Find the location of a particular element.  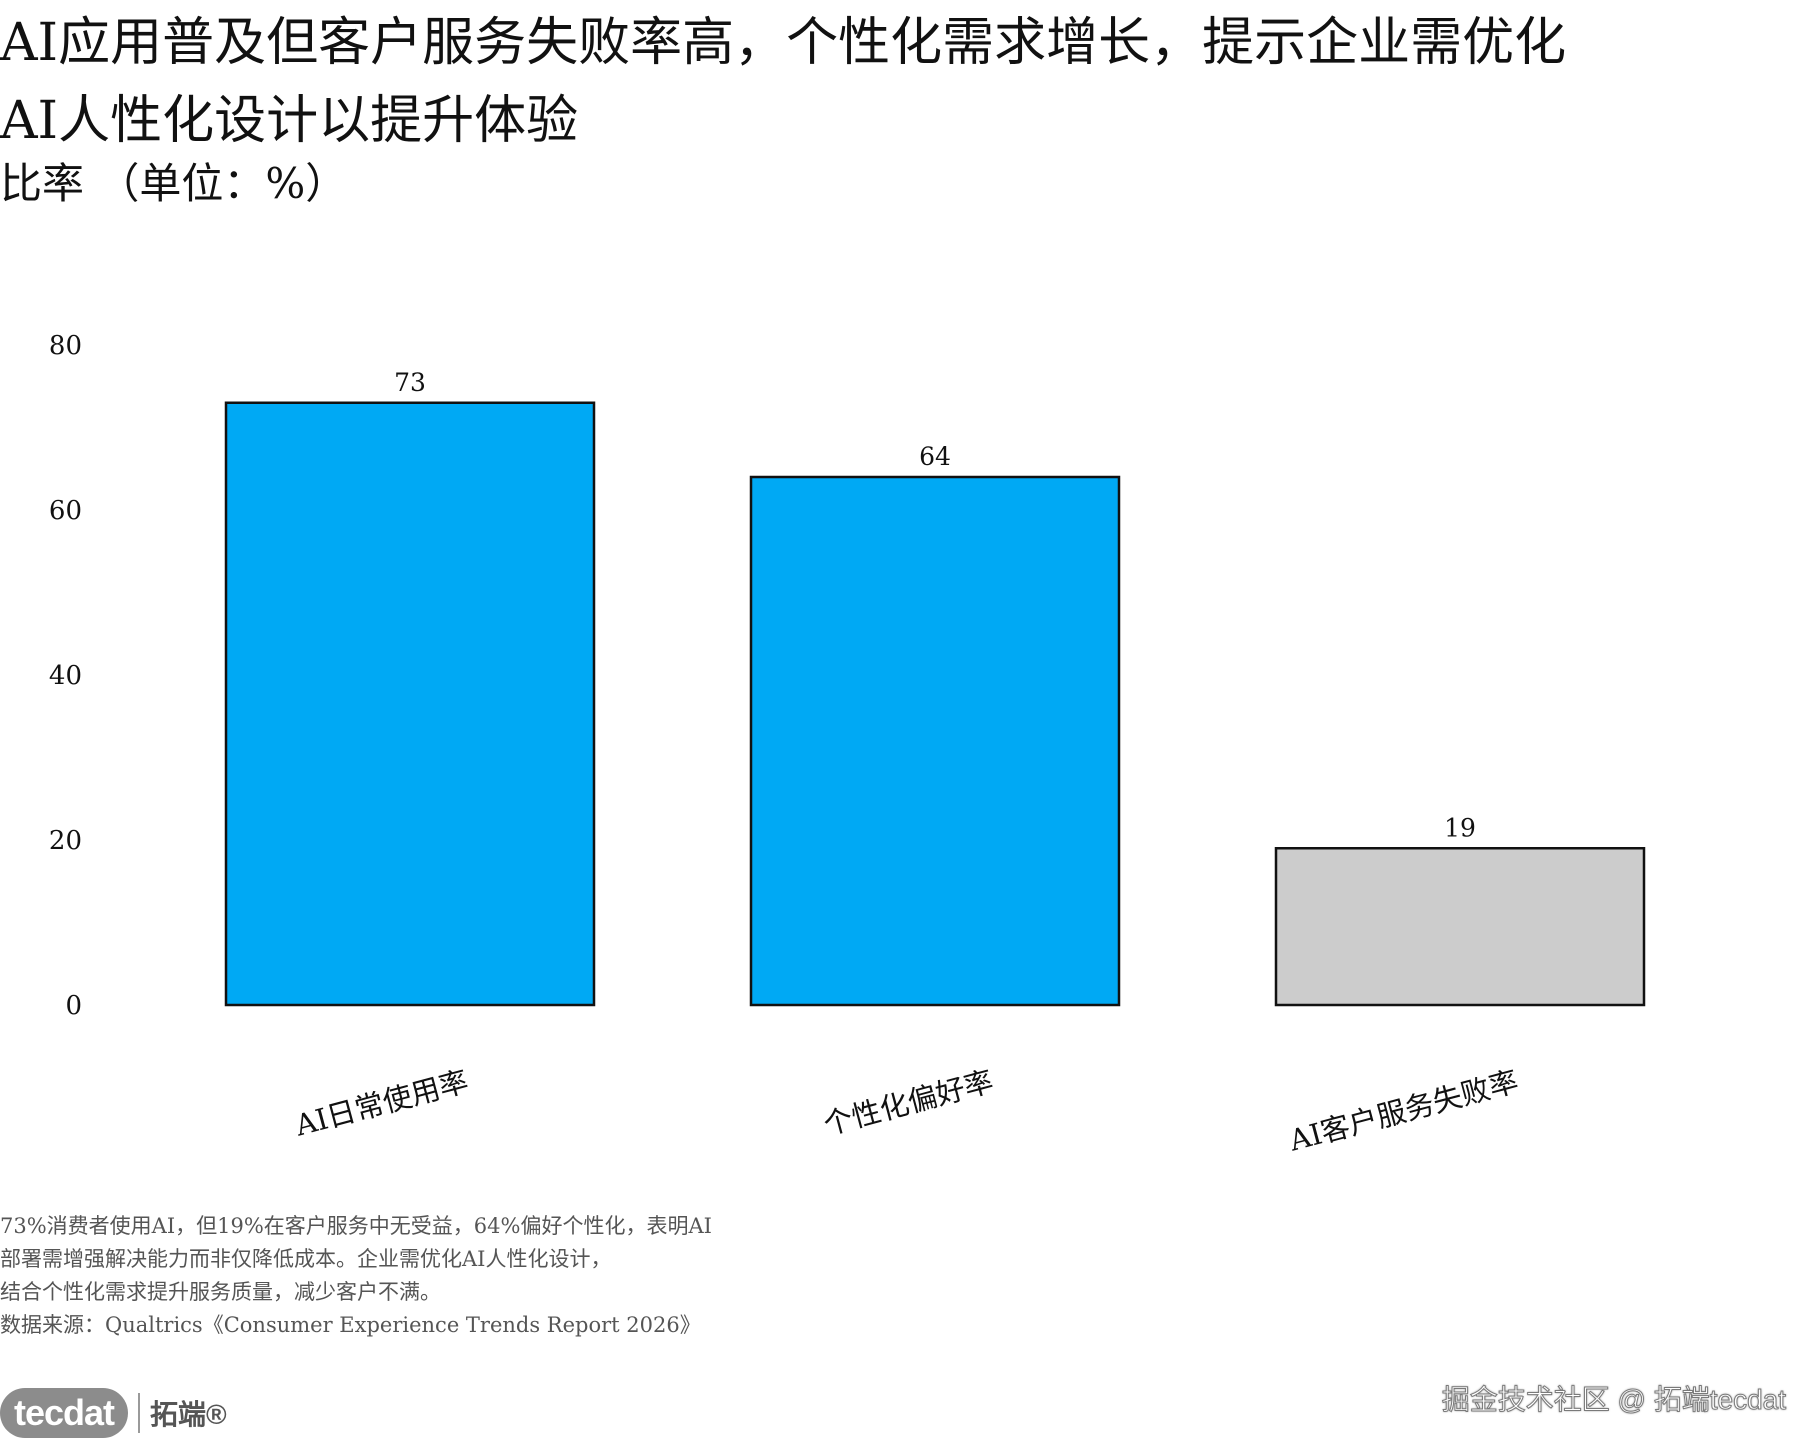

y-tick-label: 20 is located at coordinates (65, 841).